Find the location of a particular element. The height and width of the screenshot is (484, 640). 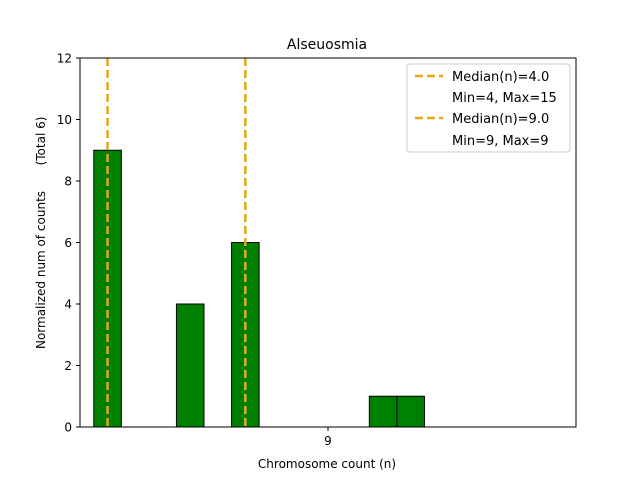

y-axis-total-label: (Total 6) is located at coordinates (41, 141).